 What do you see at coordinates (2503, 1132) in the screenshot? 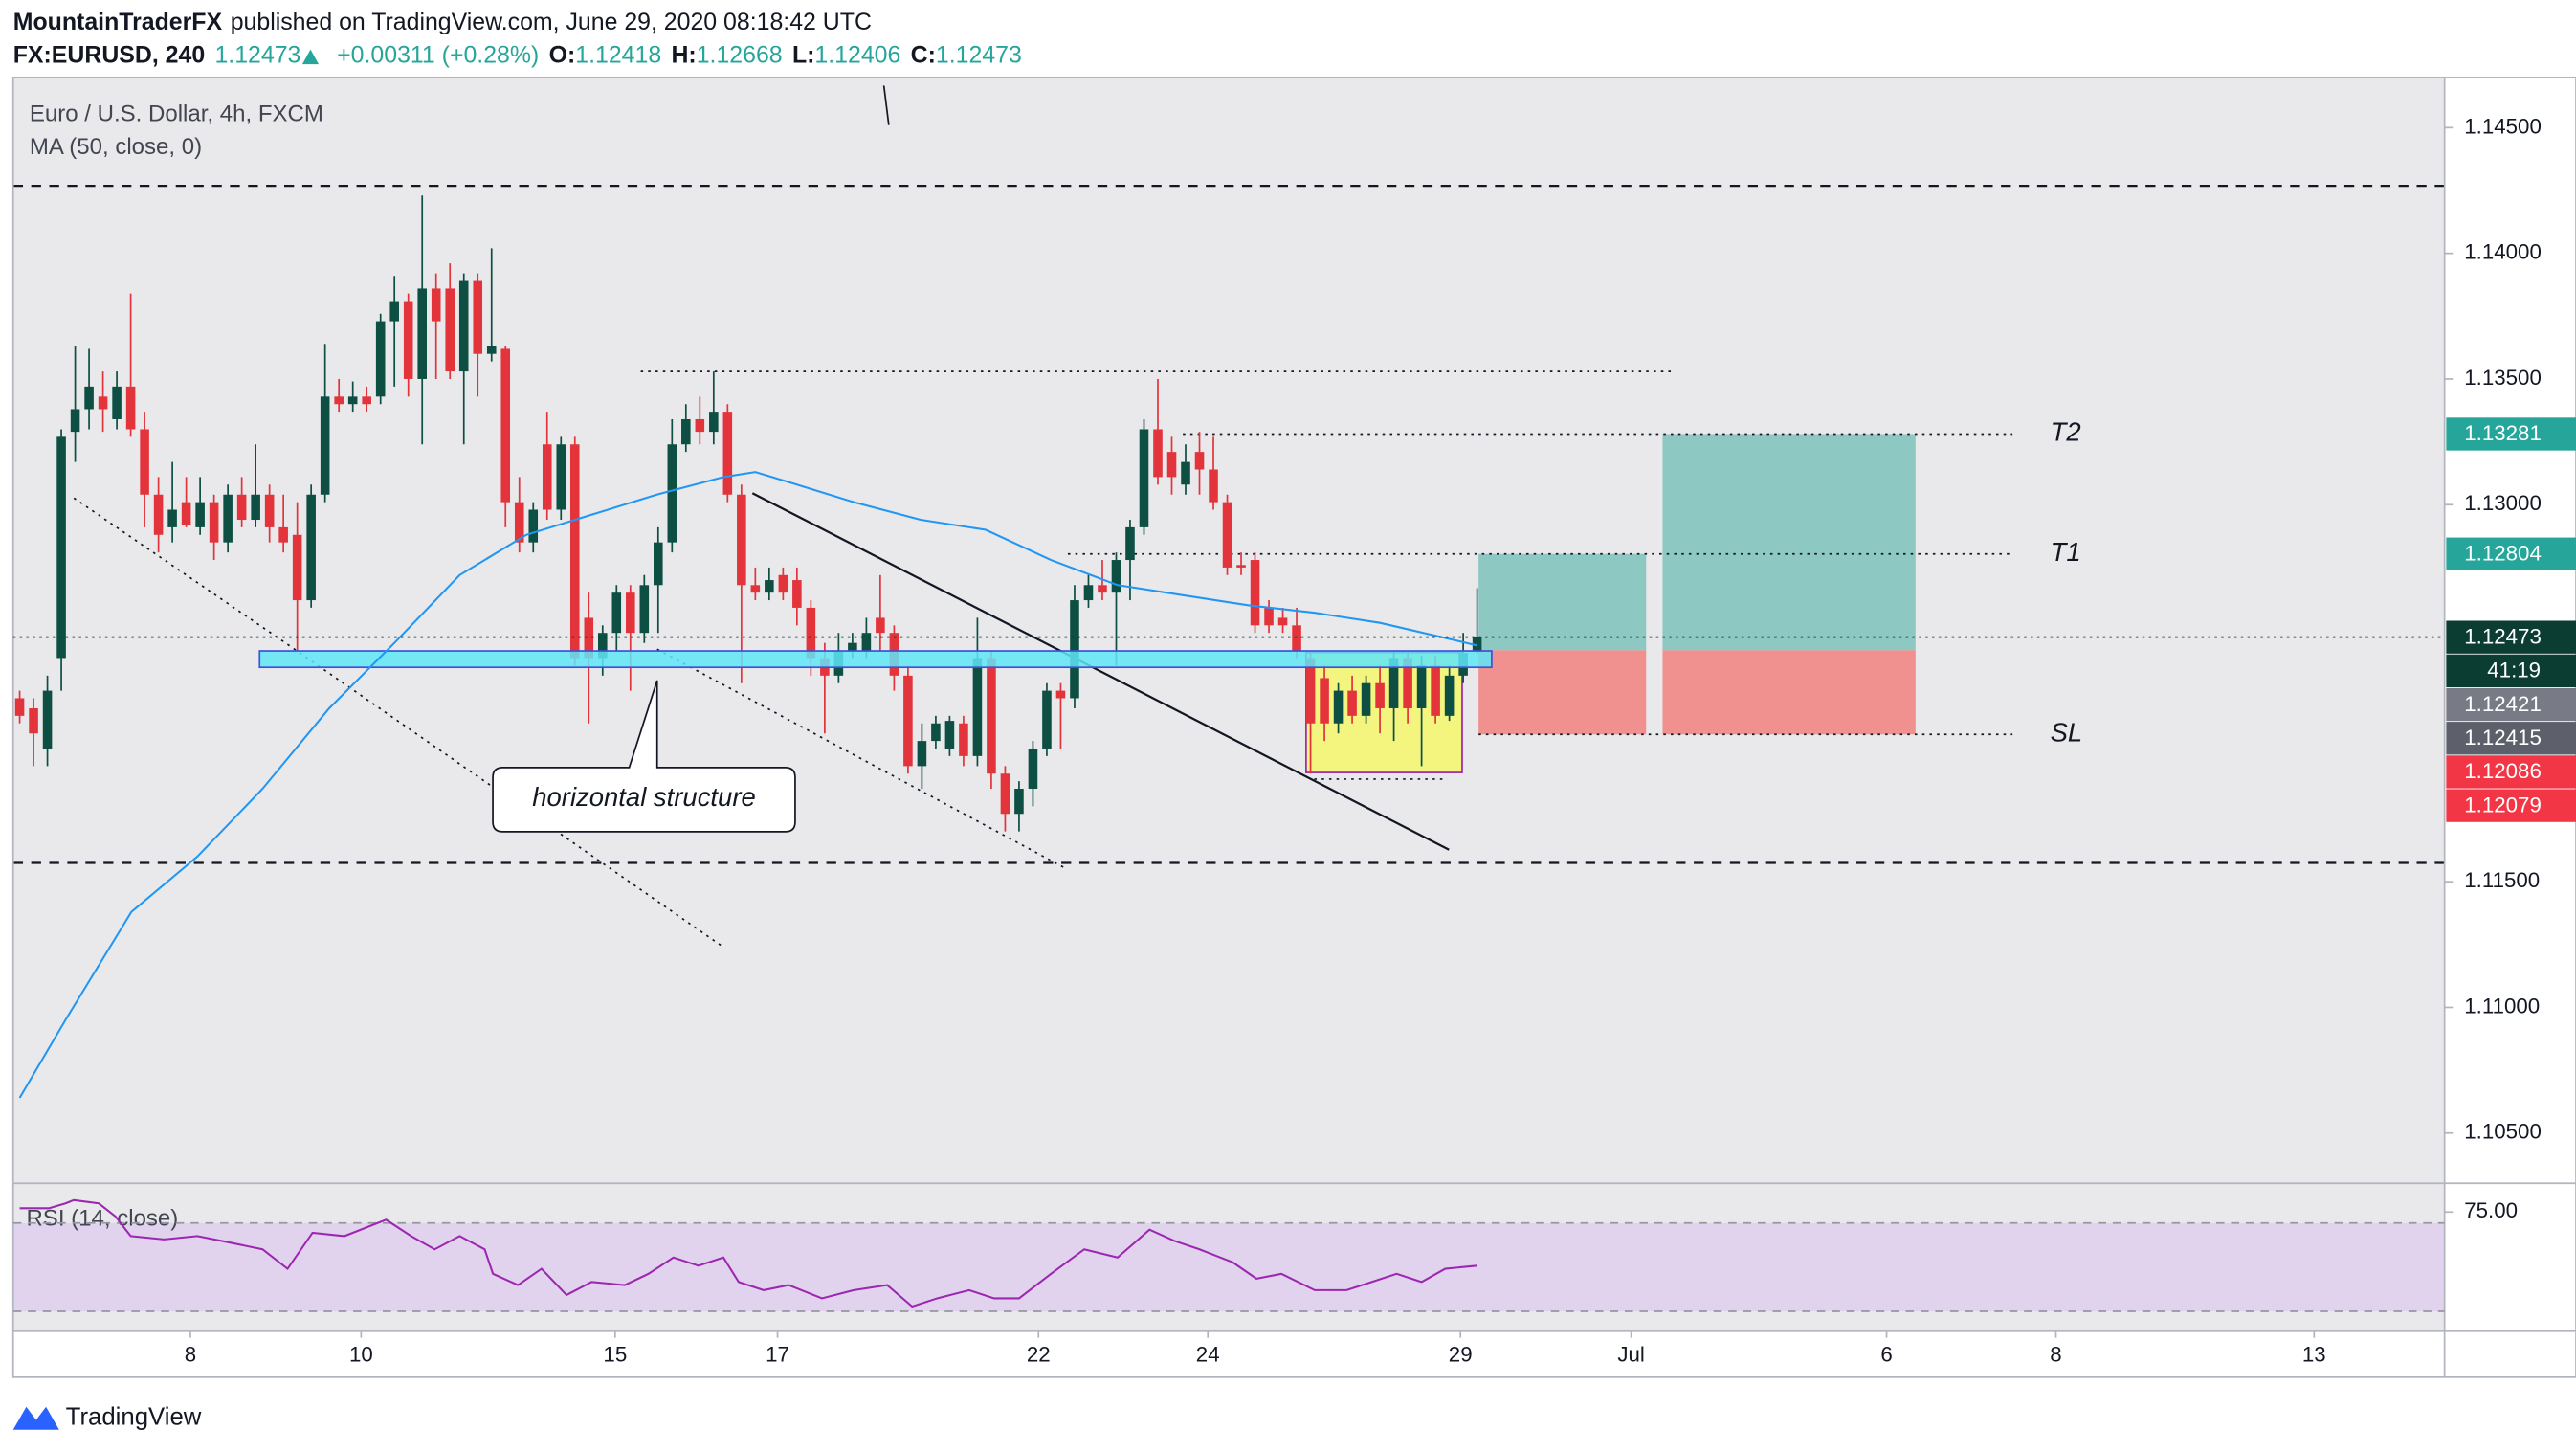
I see `y-tick-label: 1.10500` at bounding box center [2503, 1132].